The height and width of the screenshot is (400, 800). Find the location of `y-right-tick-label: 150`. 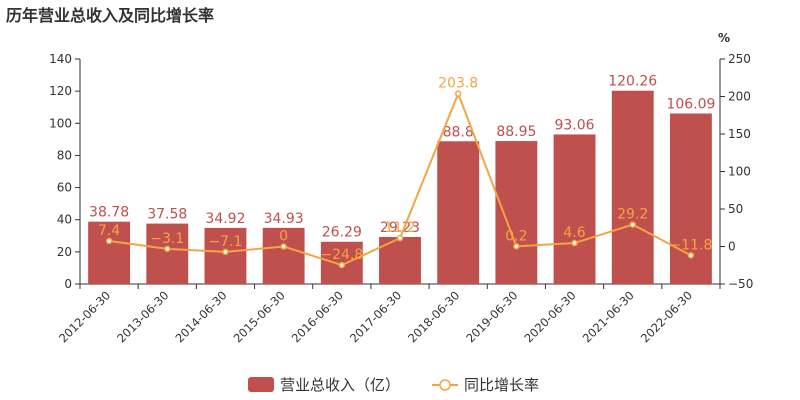

y-right-tick-label: 150 is located at coordinates (739, 134).